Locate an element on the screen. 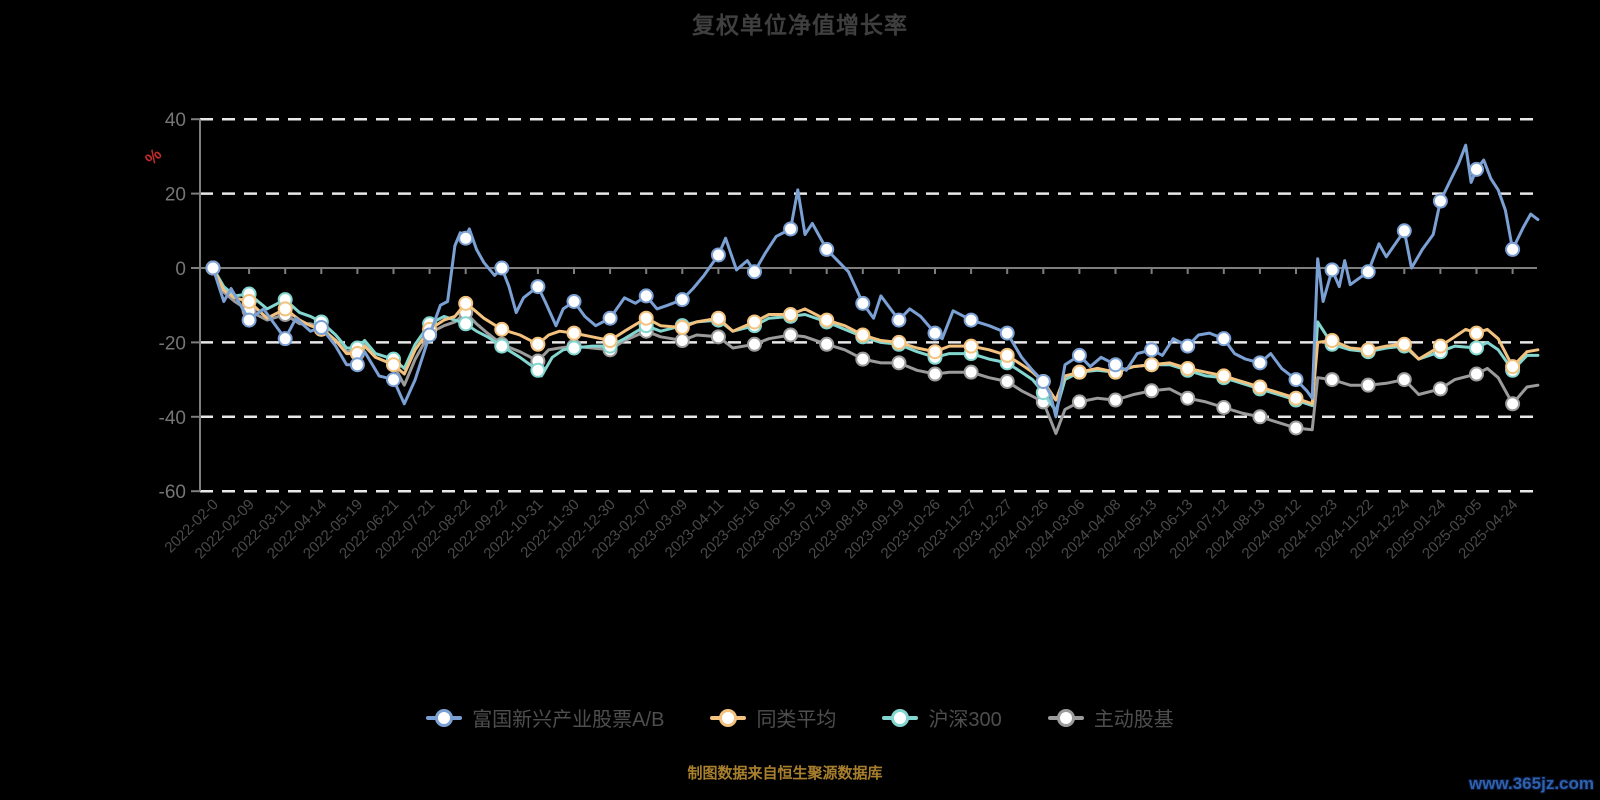 This screenshot has width=1600, height=800. svg-text: -20 is located at coordinates (172, 343).